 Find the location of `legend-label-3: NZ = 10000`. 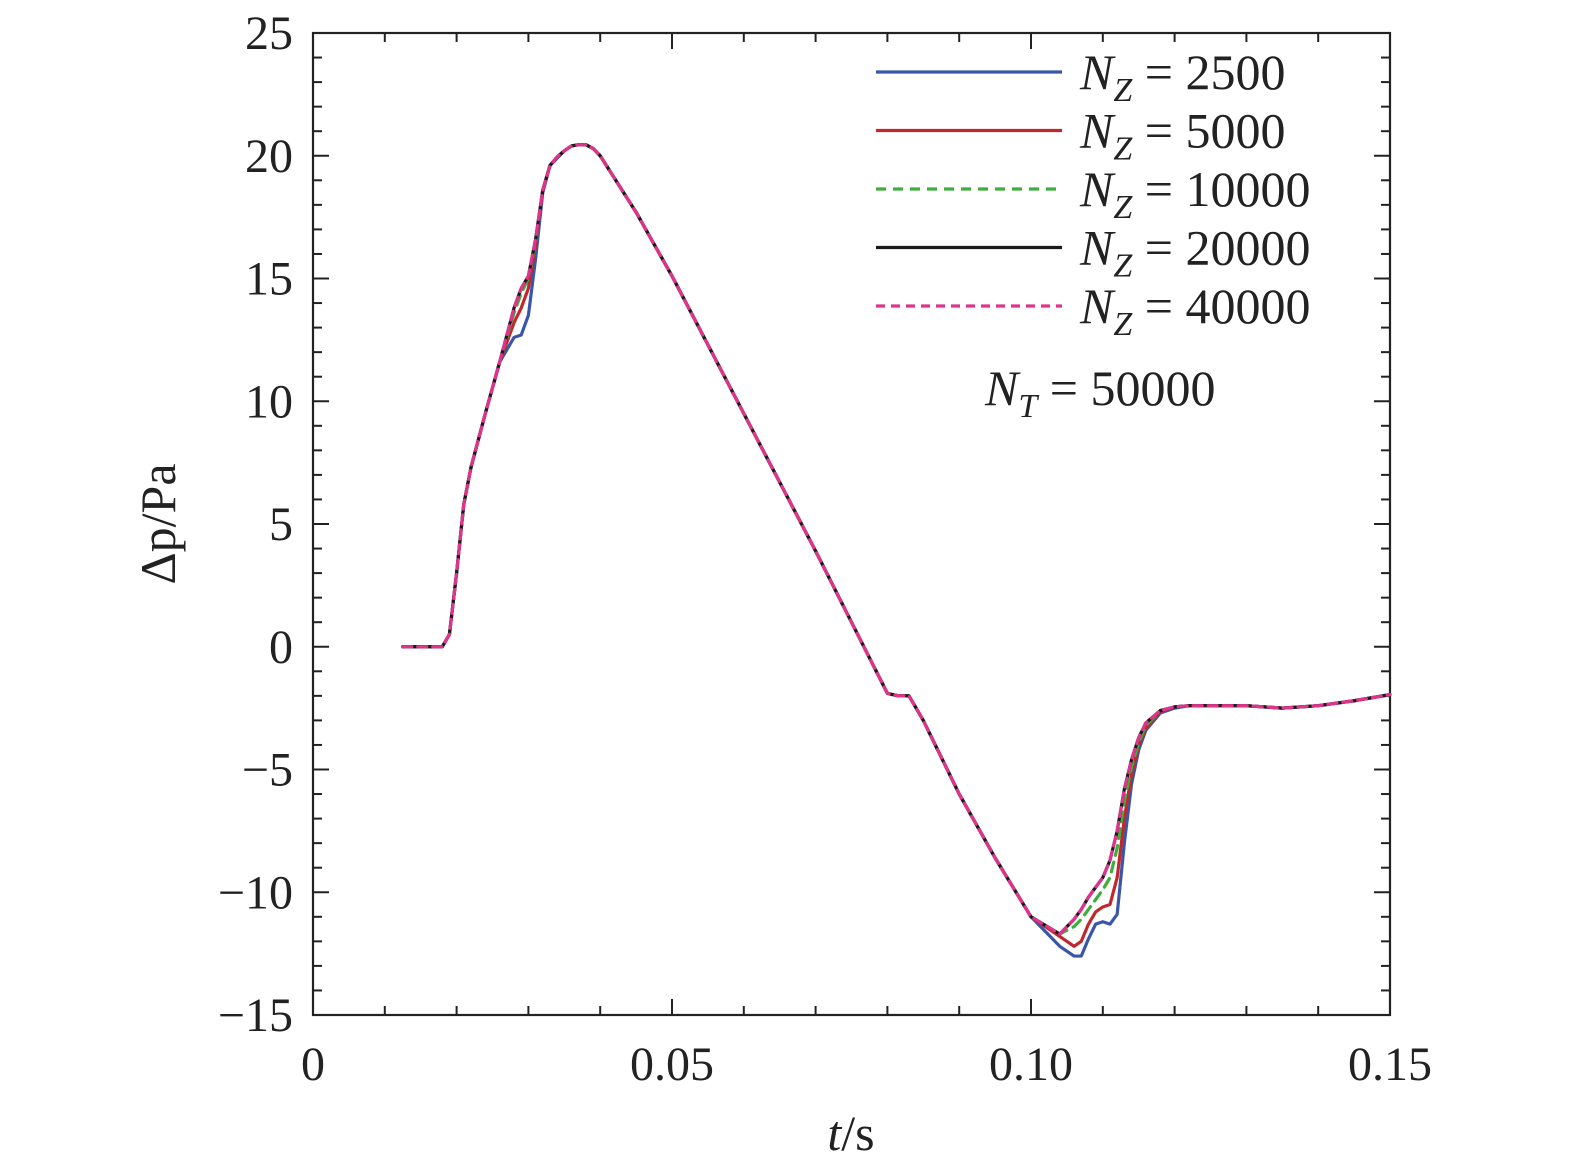

legend-label-3: NZ = 10000 is located at coordinates (1194, 193).